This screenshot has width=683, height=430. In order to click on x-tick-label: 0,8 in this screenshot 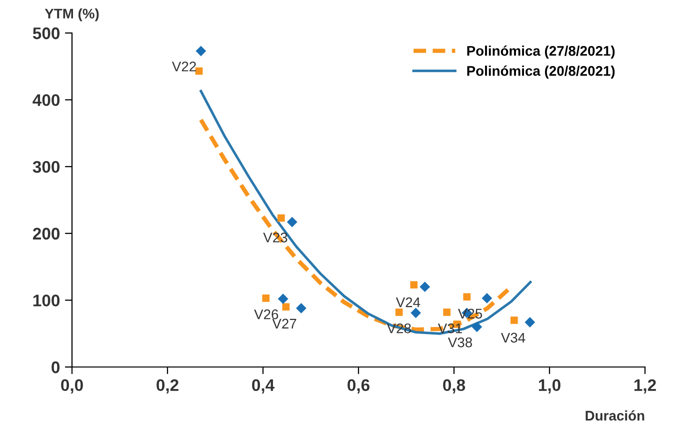, I will do `click(454, 386)`.